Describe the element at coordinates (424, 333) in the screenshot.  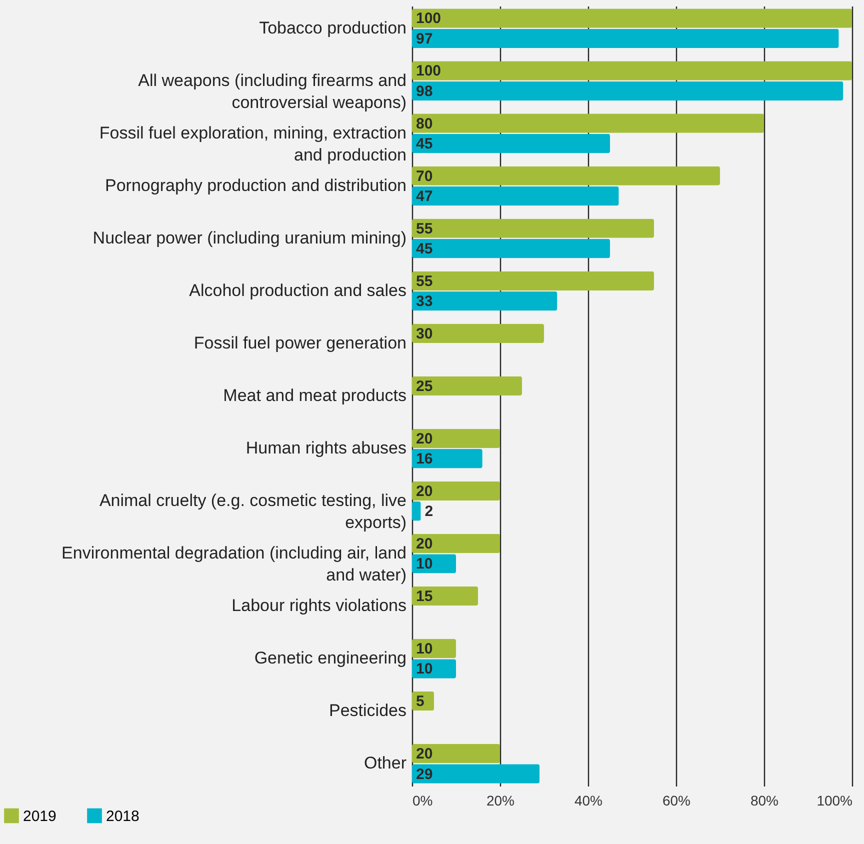
I see `data-label: 30` at that location.